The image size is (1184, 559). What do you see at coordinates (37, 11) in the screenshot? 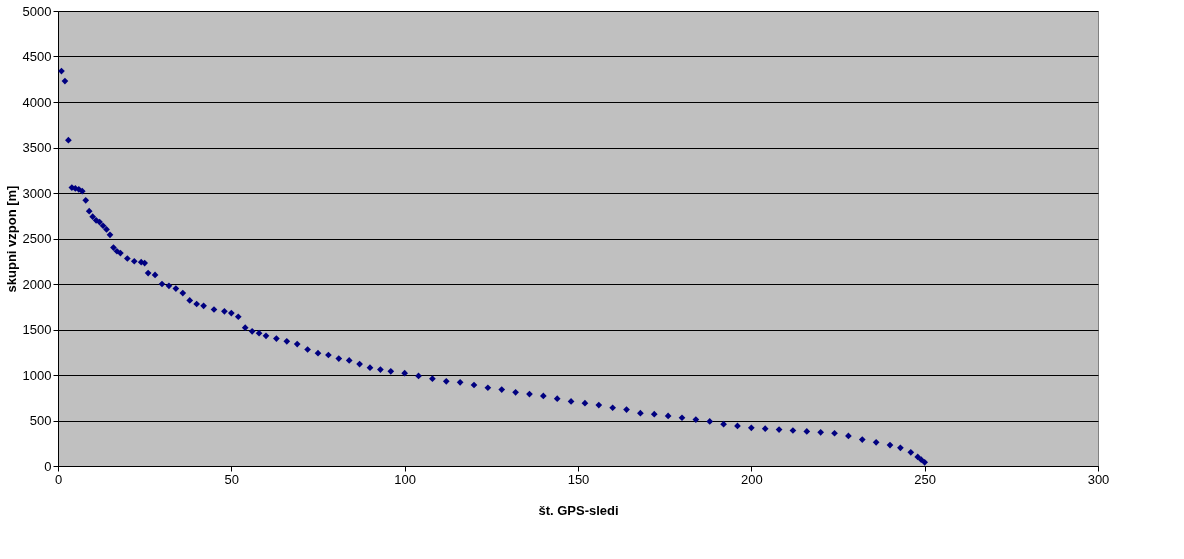
I see `y-tick-label: 5000` at bounding box center [37, 11].